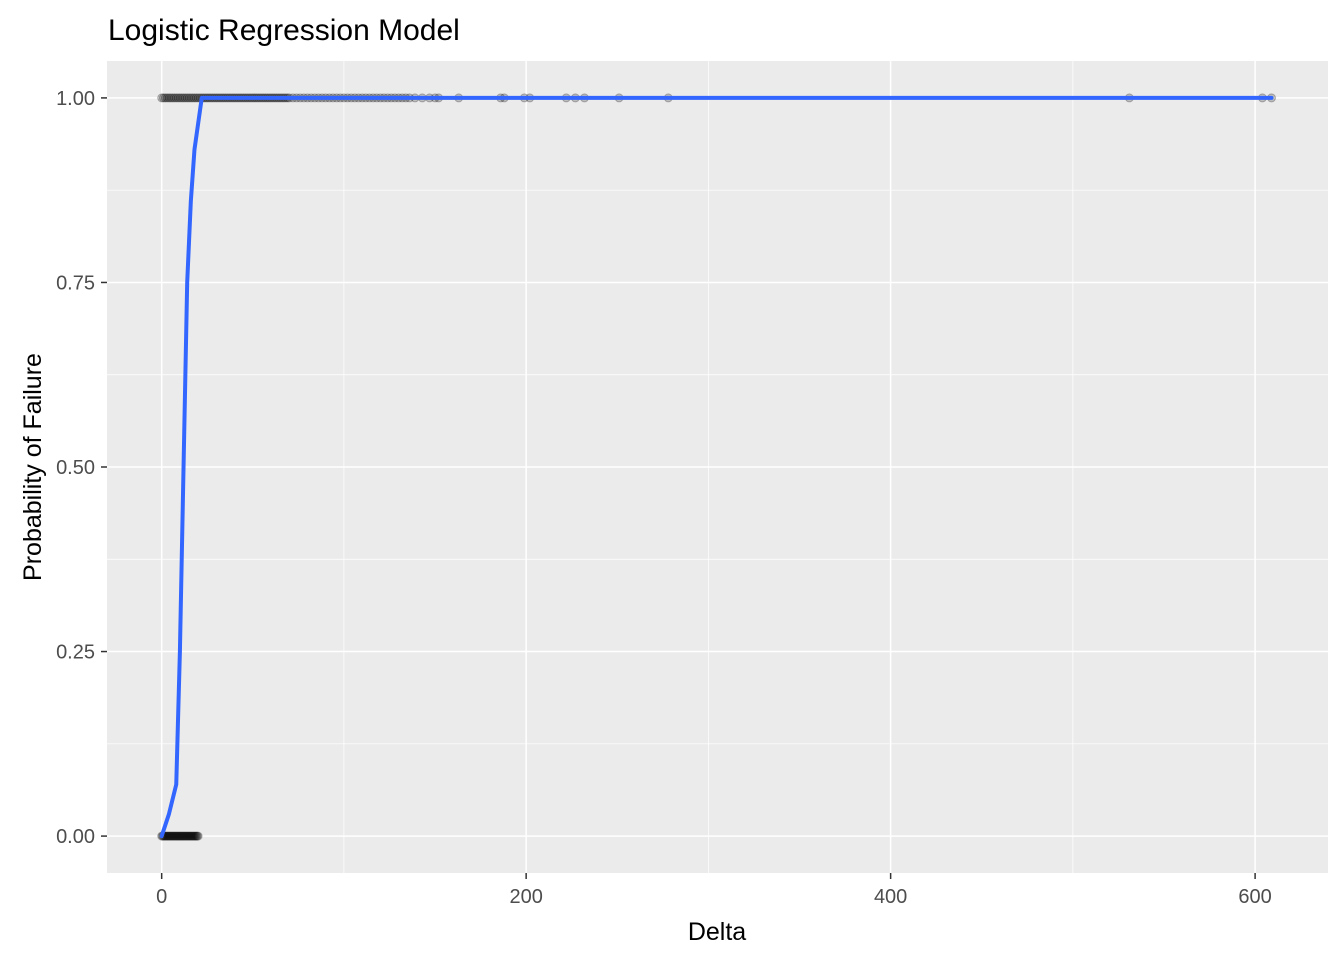  What do you see at coordinates (525, 897) in the screenshot?
I see `x-tick-label: 200` at bounding box center [525, 897].